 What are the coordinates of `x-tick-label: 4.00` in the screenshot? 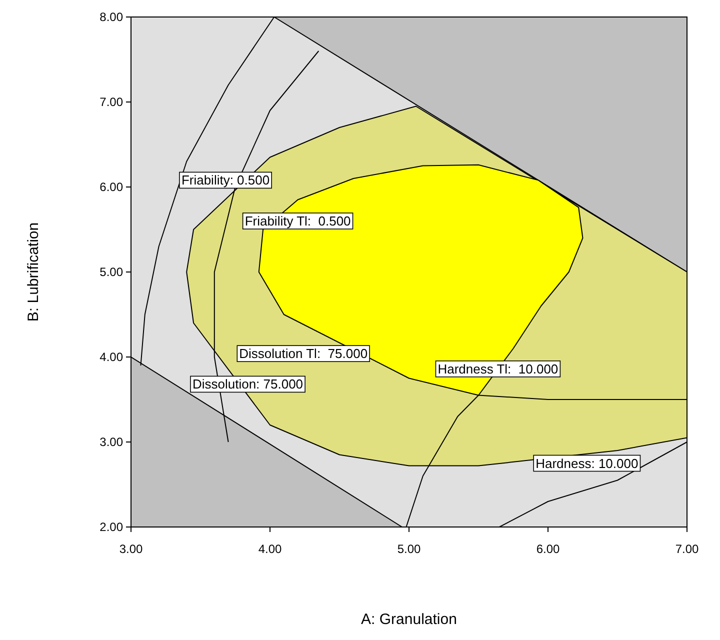 It's located at (270, 549).